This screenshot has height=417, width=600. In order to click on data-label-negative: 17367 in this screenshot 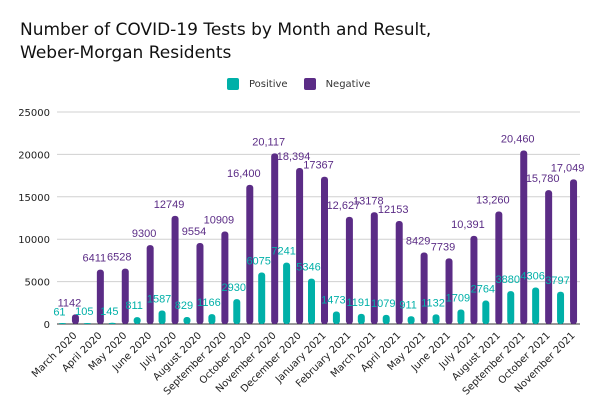, I will do `click(318, 166)`.